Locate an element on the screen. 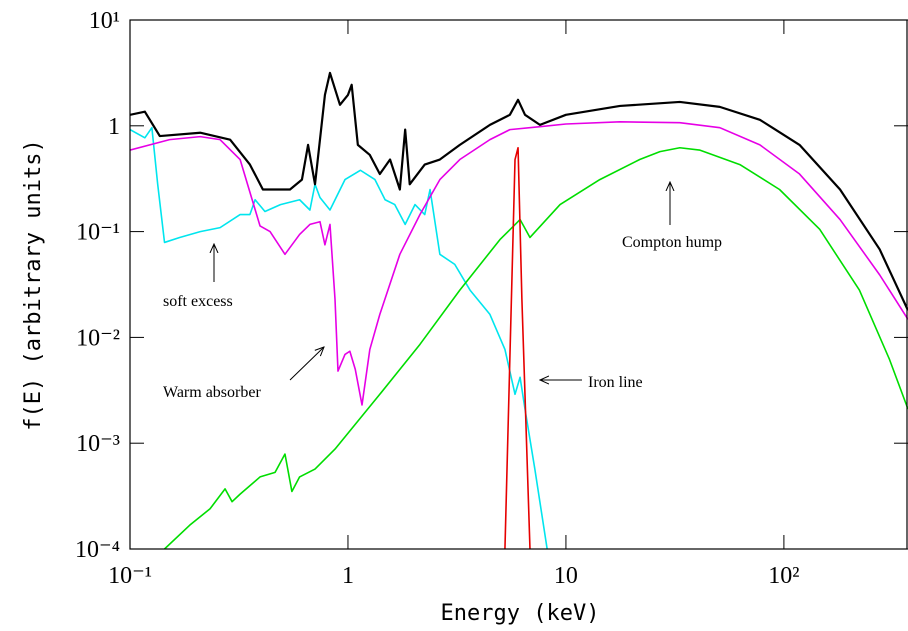 The image size is (908, 631). y-axis-label: f(E) (arbitrary units) is located at coordinates (33, 284).